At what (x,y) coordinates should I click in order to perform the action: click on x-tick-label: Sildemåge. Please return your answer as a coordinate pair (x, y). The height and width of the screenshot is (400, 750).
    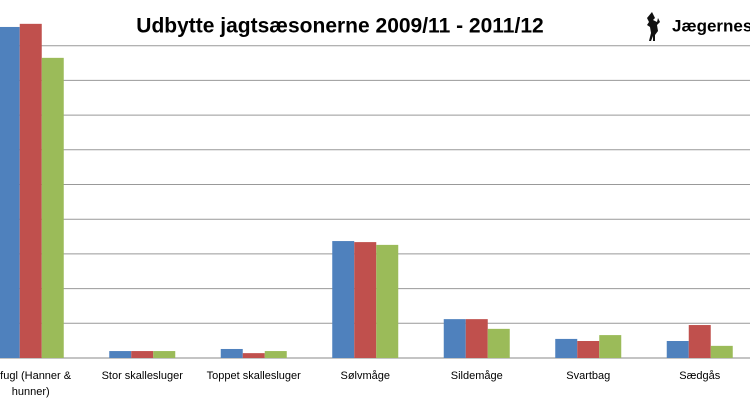
    Looking at the image, I should click on (477, 376).